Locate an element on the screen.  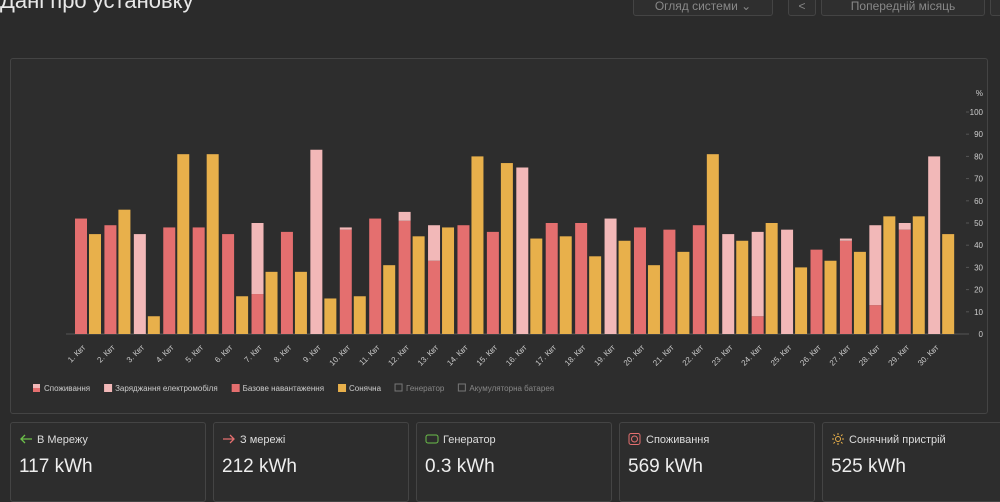
x-tick-label: 6. Квт is located at coordinates (224, 354).